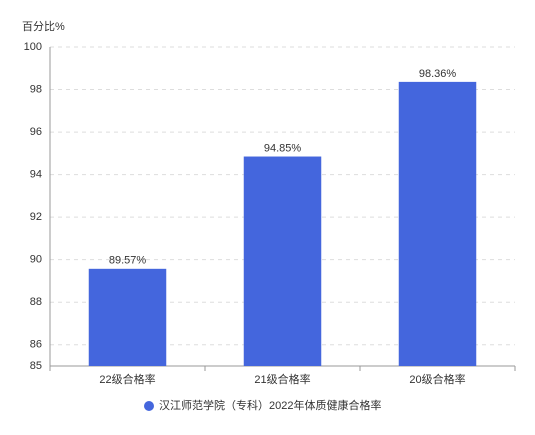 The width and height of the screenshot is (535, 435). Describe the element at coordinates (282, 379) in the screenshot. I see `x-tick-label: 21级合格率` at that location.